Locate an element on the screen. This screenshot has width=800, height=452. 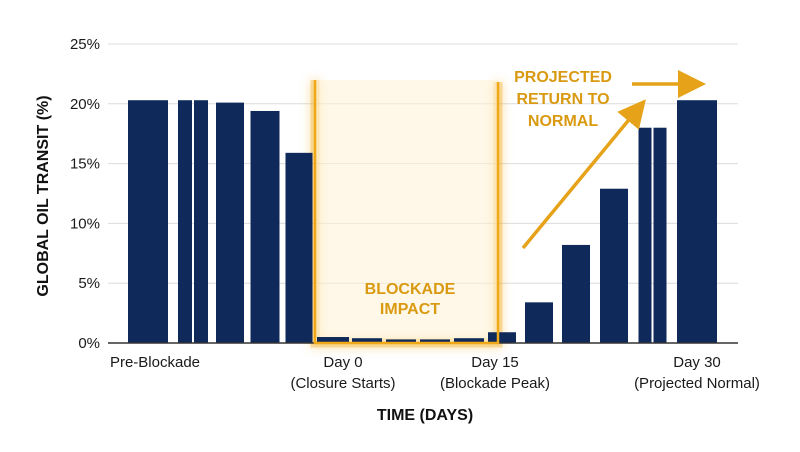
highlight-fill is located at coordinates (406, 211).